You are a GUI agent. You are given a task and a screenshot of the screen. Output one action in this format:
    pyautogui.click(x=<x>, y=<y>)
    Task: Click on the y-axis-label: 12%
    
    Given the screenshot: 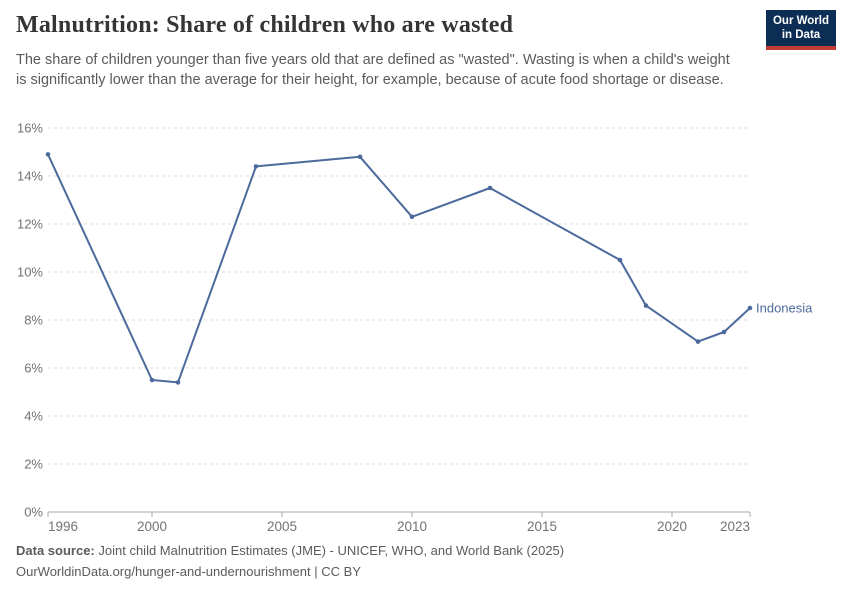 What is the action you would take?
    pyautogui.click(x=30, y=224)
    